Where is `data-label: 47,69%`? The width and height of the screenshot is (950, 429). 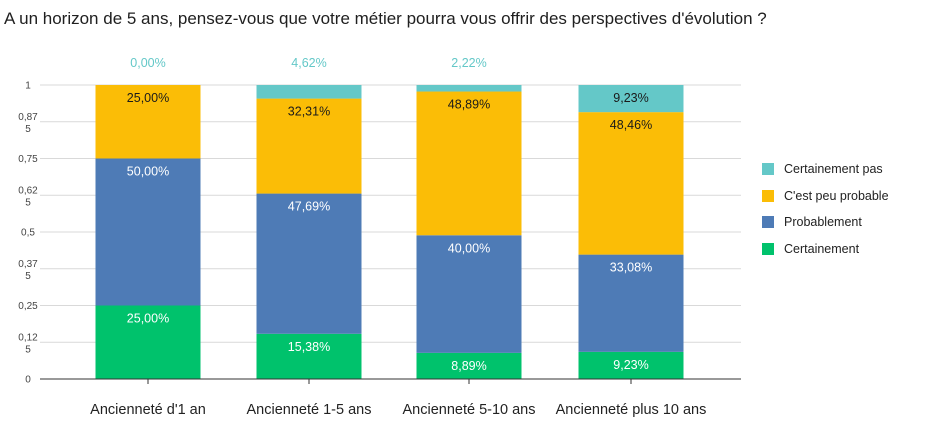 data-label: 47,69% is located at coordinates (309, 207).